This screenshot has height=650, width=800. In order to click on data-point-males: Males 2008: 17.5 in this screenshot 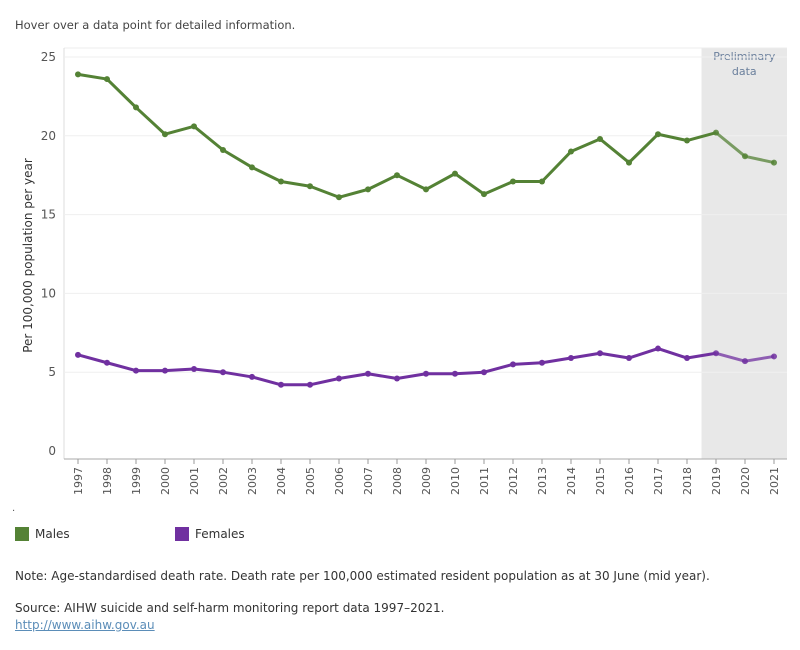, I will do `click(397, 175)`.